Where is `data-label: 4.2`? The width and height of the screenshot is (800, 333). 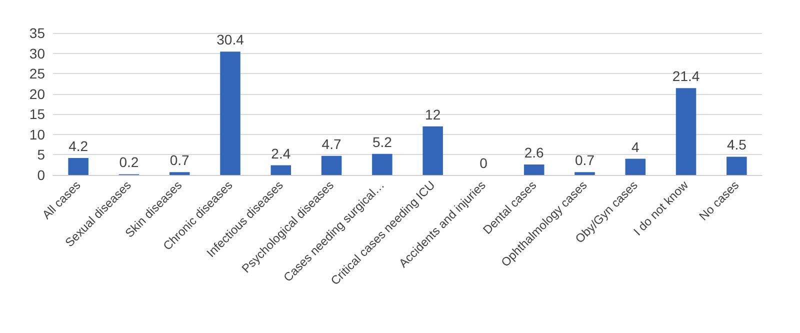 data-label: 4.2 is located at coordinates (78, 146).